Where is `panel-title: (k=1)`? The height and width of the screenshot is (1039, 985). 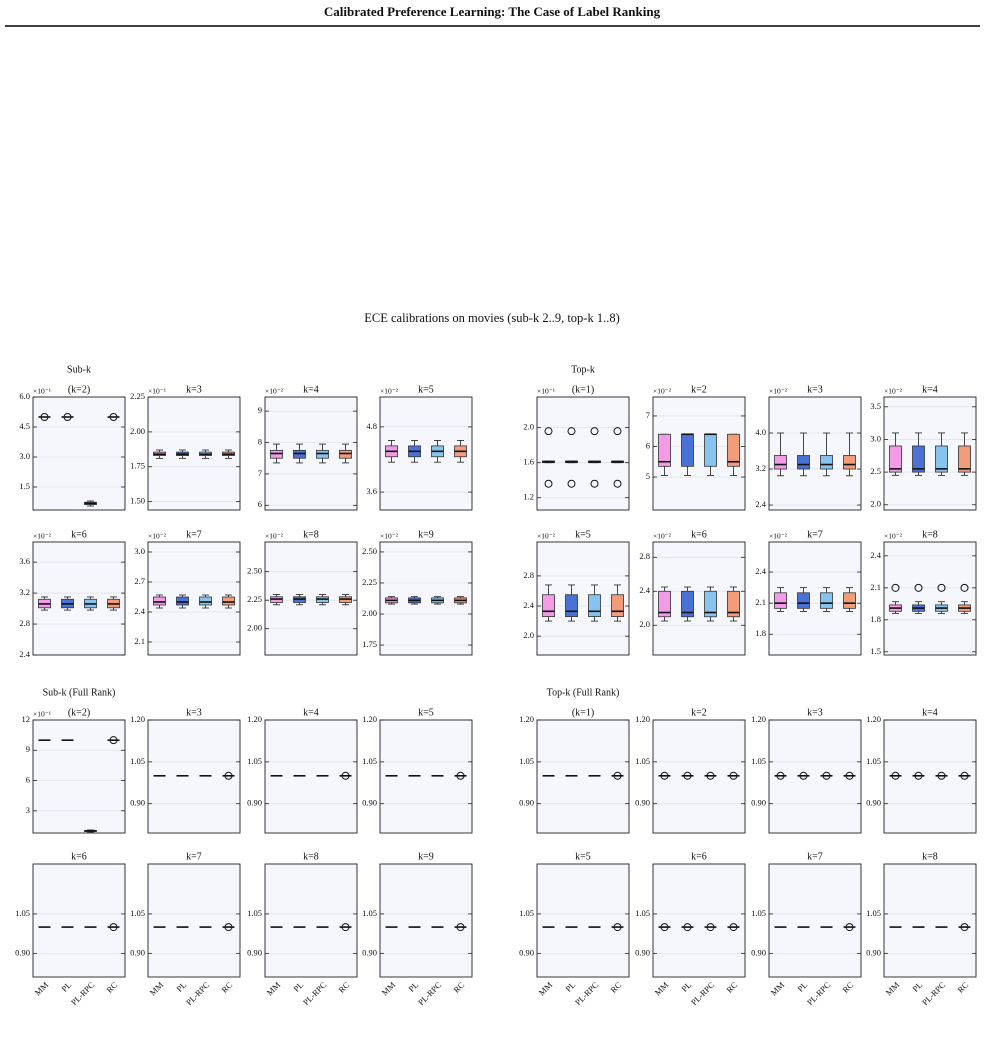 panel-title: (k=1) is located at coordinates (583, 712).